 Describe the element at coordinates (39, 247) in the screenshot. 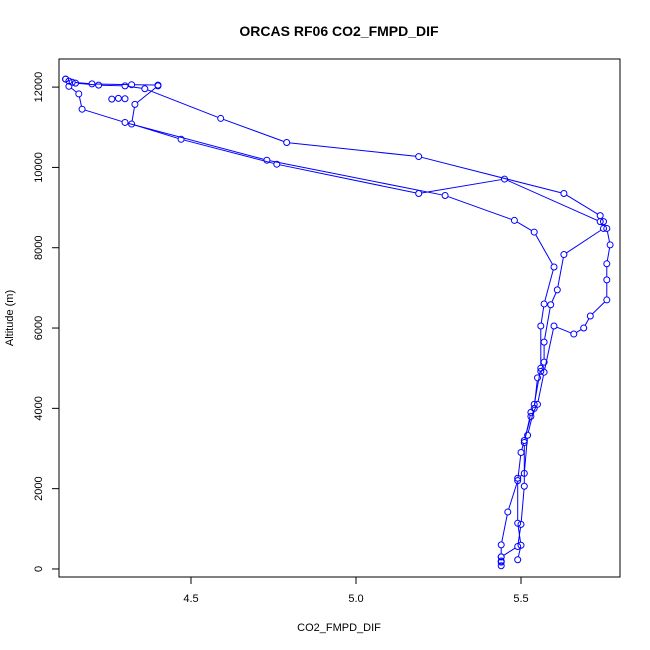

I see `y-tick-label: 8000` at that location.